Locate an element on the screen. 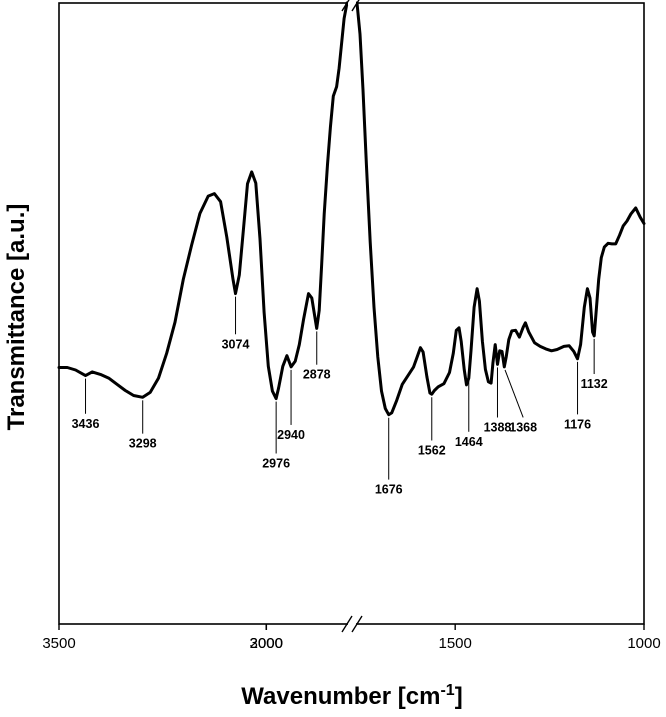 The width and height of the screenshot is (666, 717). x-tick-label: 2000 is located at coordinates (266, 643).